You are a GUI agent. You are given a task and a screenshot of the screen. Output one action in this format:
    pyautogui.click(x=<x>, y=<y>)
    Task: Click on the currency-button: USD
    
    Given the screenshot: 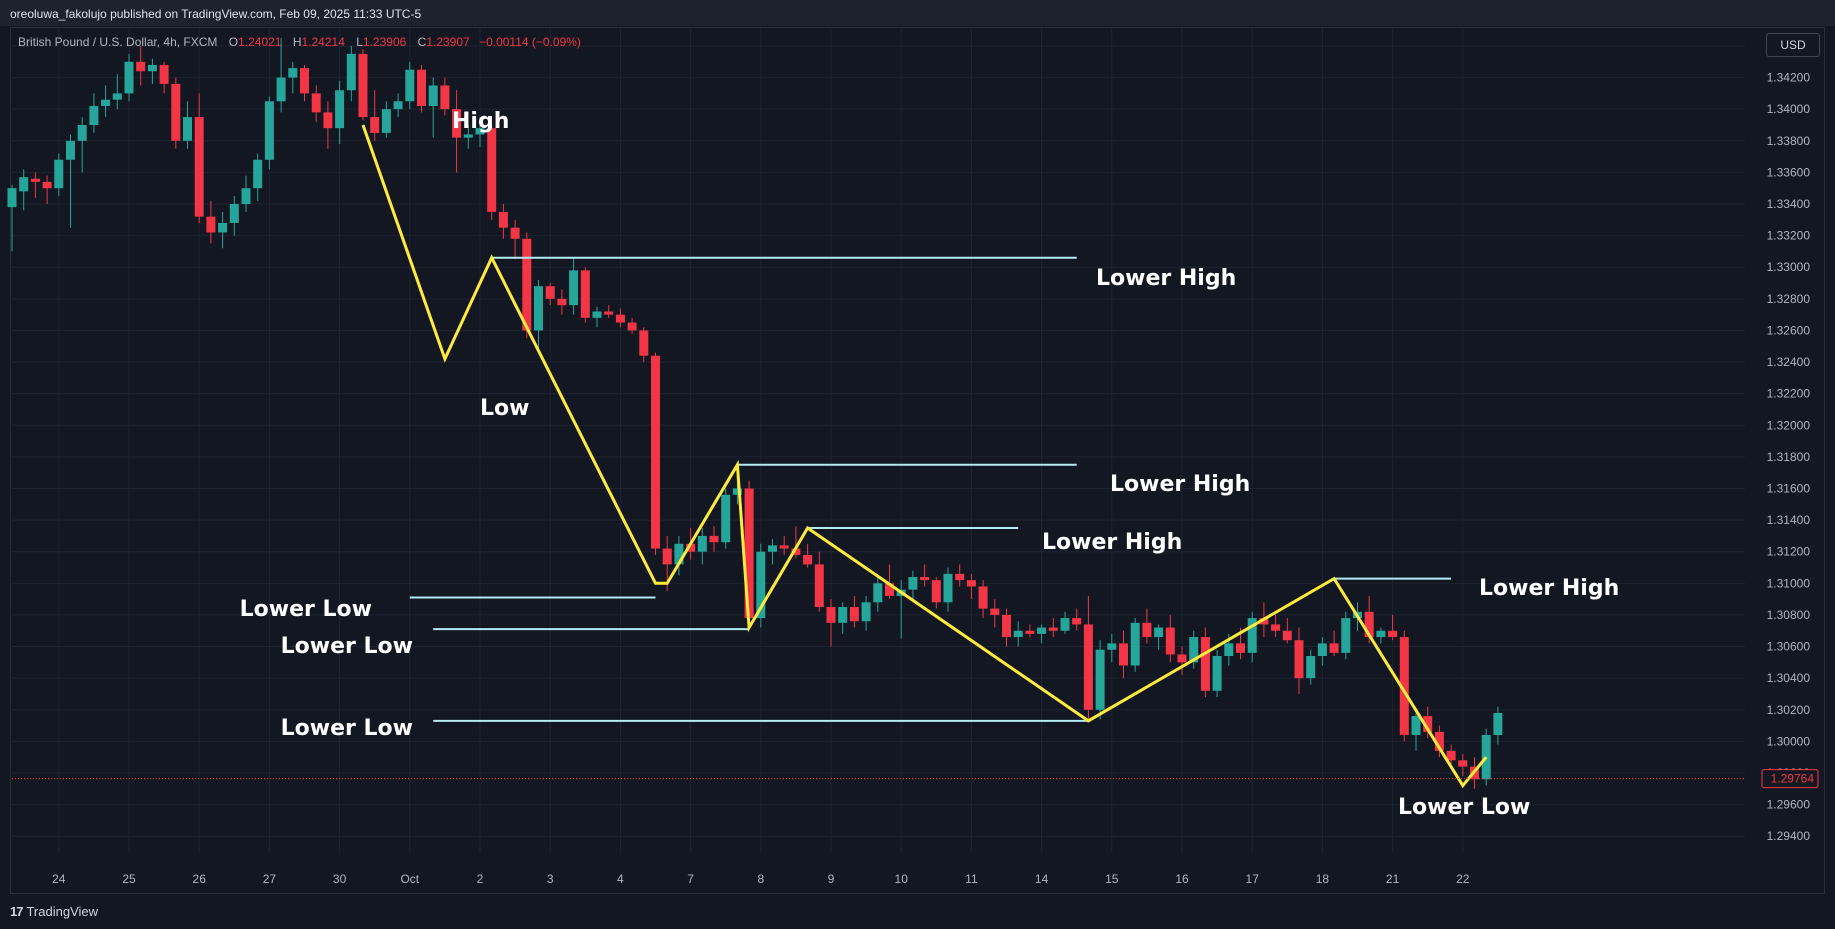 What is the action you would take?
    pyautogui.click(x=1793, y=45)
    